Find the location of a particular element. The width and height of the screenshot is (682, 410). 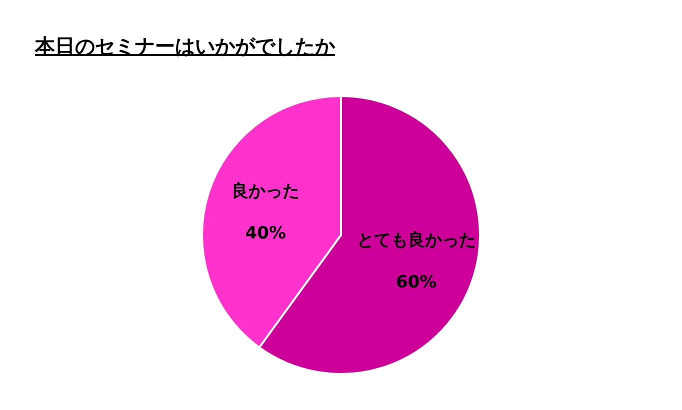

chart-title: 本日のセミナーはいかがでしたか is located at coordinates (185, 46).